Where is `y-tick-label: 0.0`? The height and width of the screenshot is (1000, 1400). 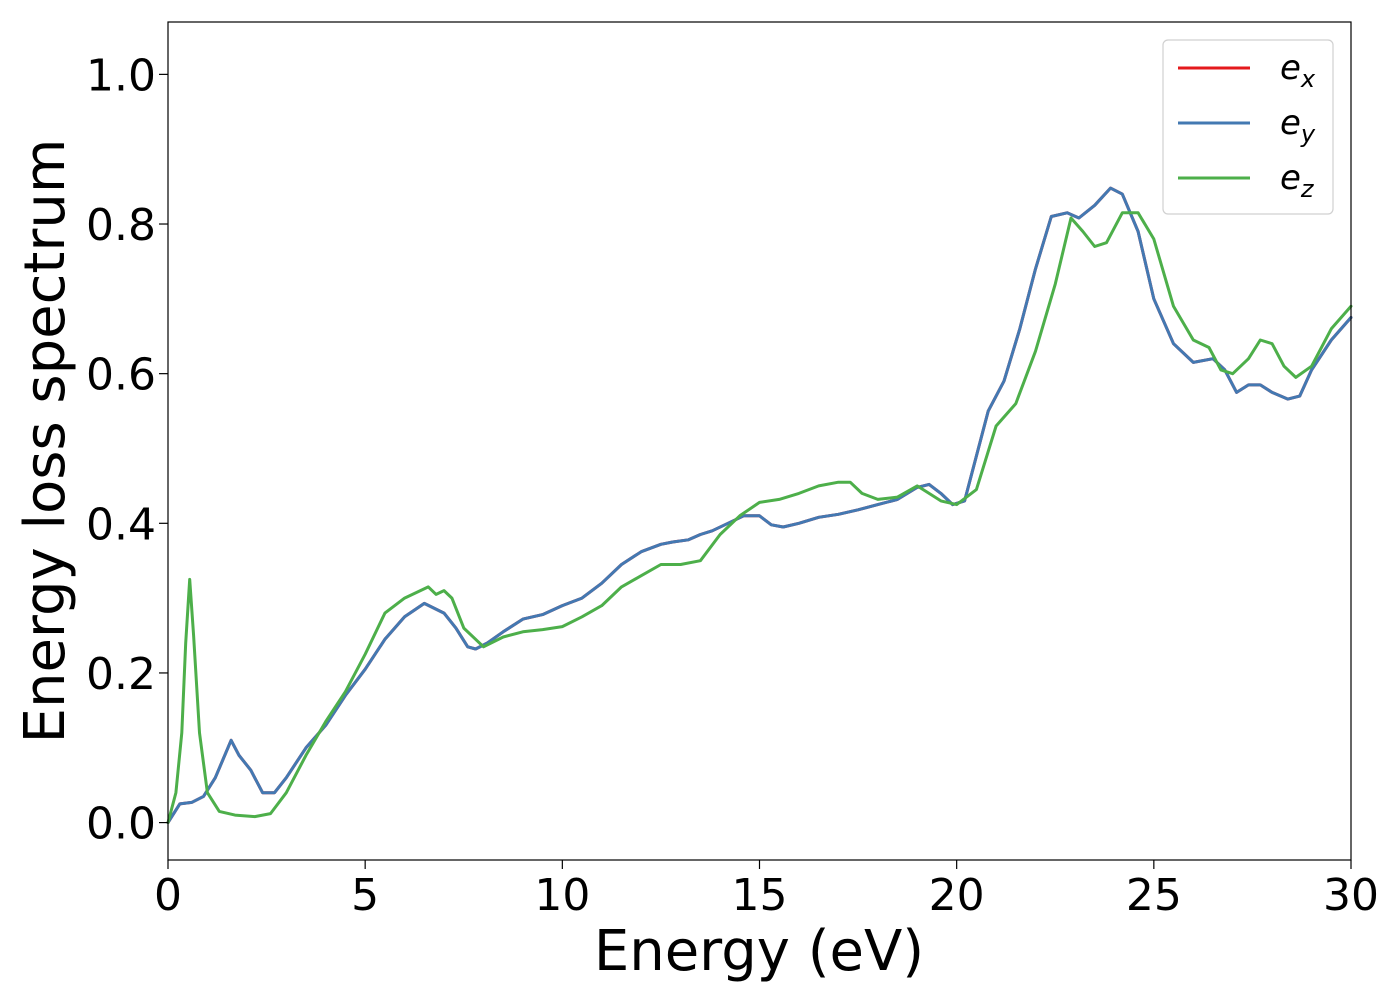
y-tick-label: 0.0 is located at coordinates (121, 824).